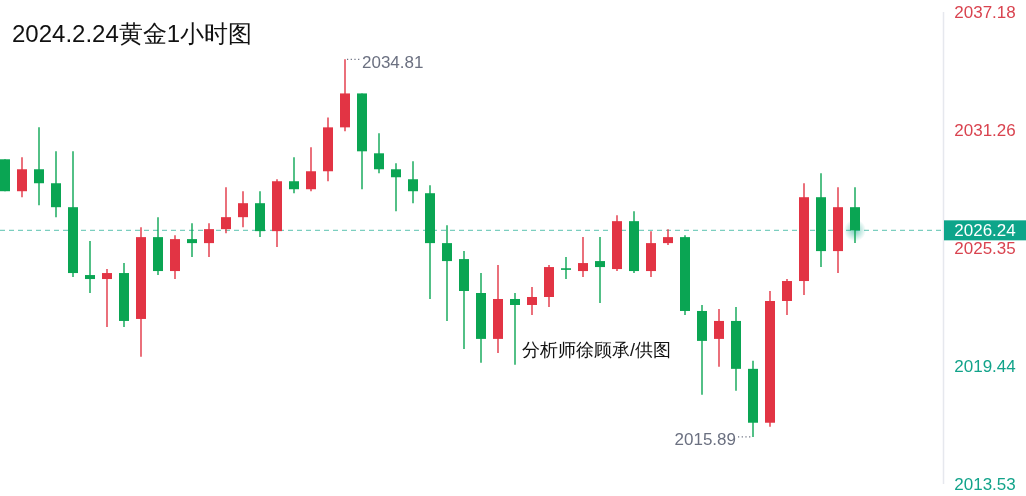  Describe the element at coordinates (985, 248) in the screenshot. I see `y-tick-label: 2025.35` at that location.